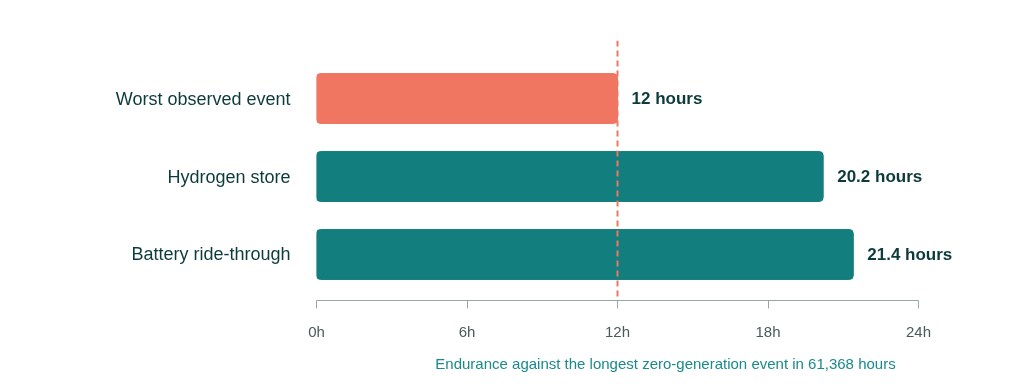  I want to click on data-label: 21.4 hours, so click(910, 254).